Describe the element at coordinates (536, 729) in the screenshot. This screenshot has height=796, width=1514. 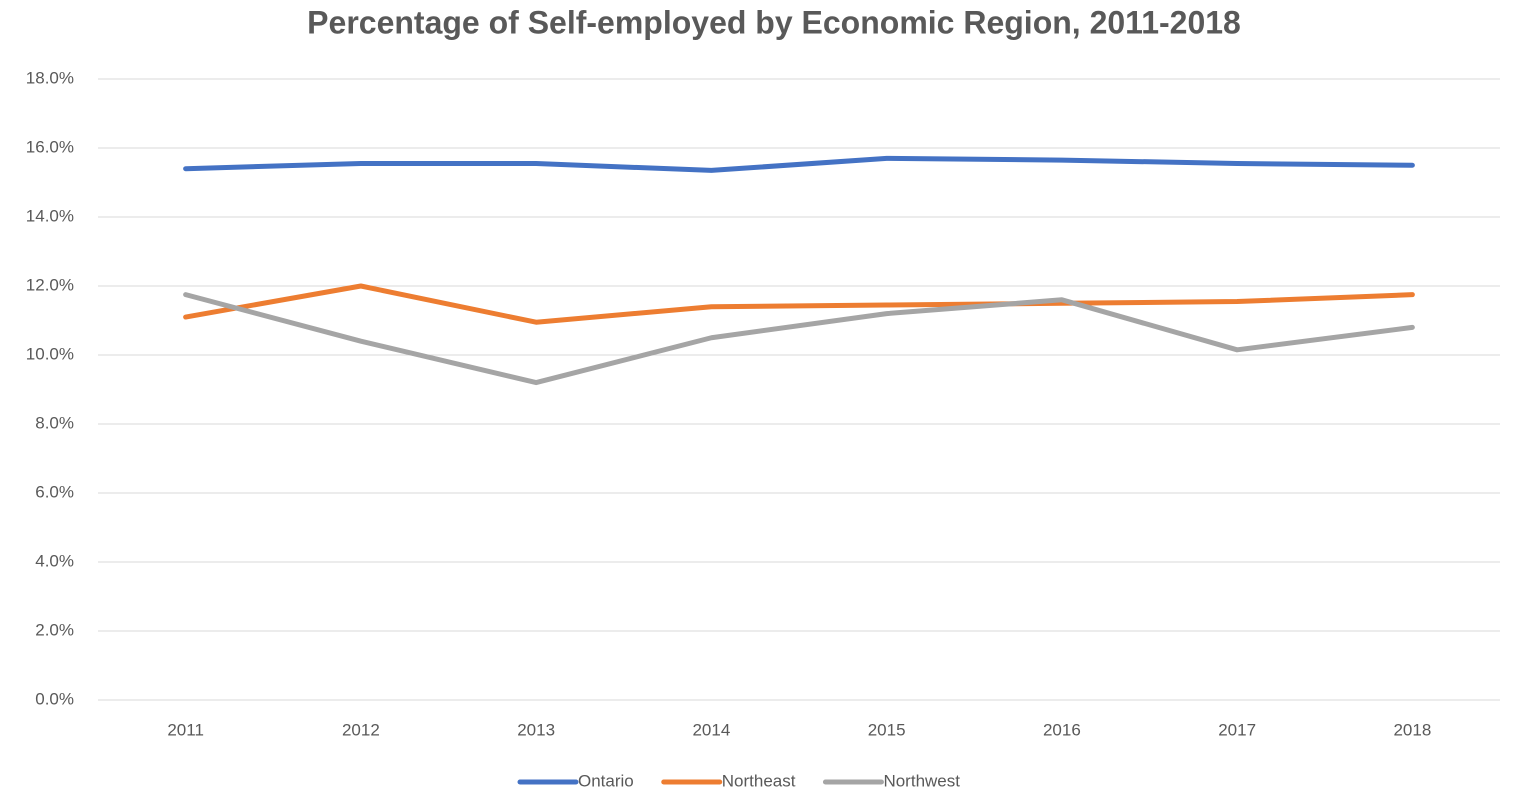
I see `x-tick-label: 2013` at that location.